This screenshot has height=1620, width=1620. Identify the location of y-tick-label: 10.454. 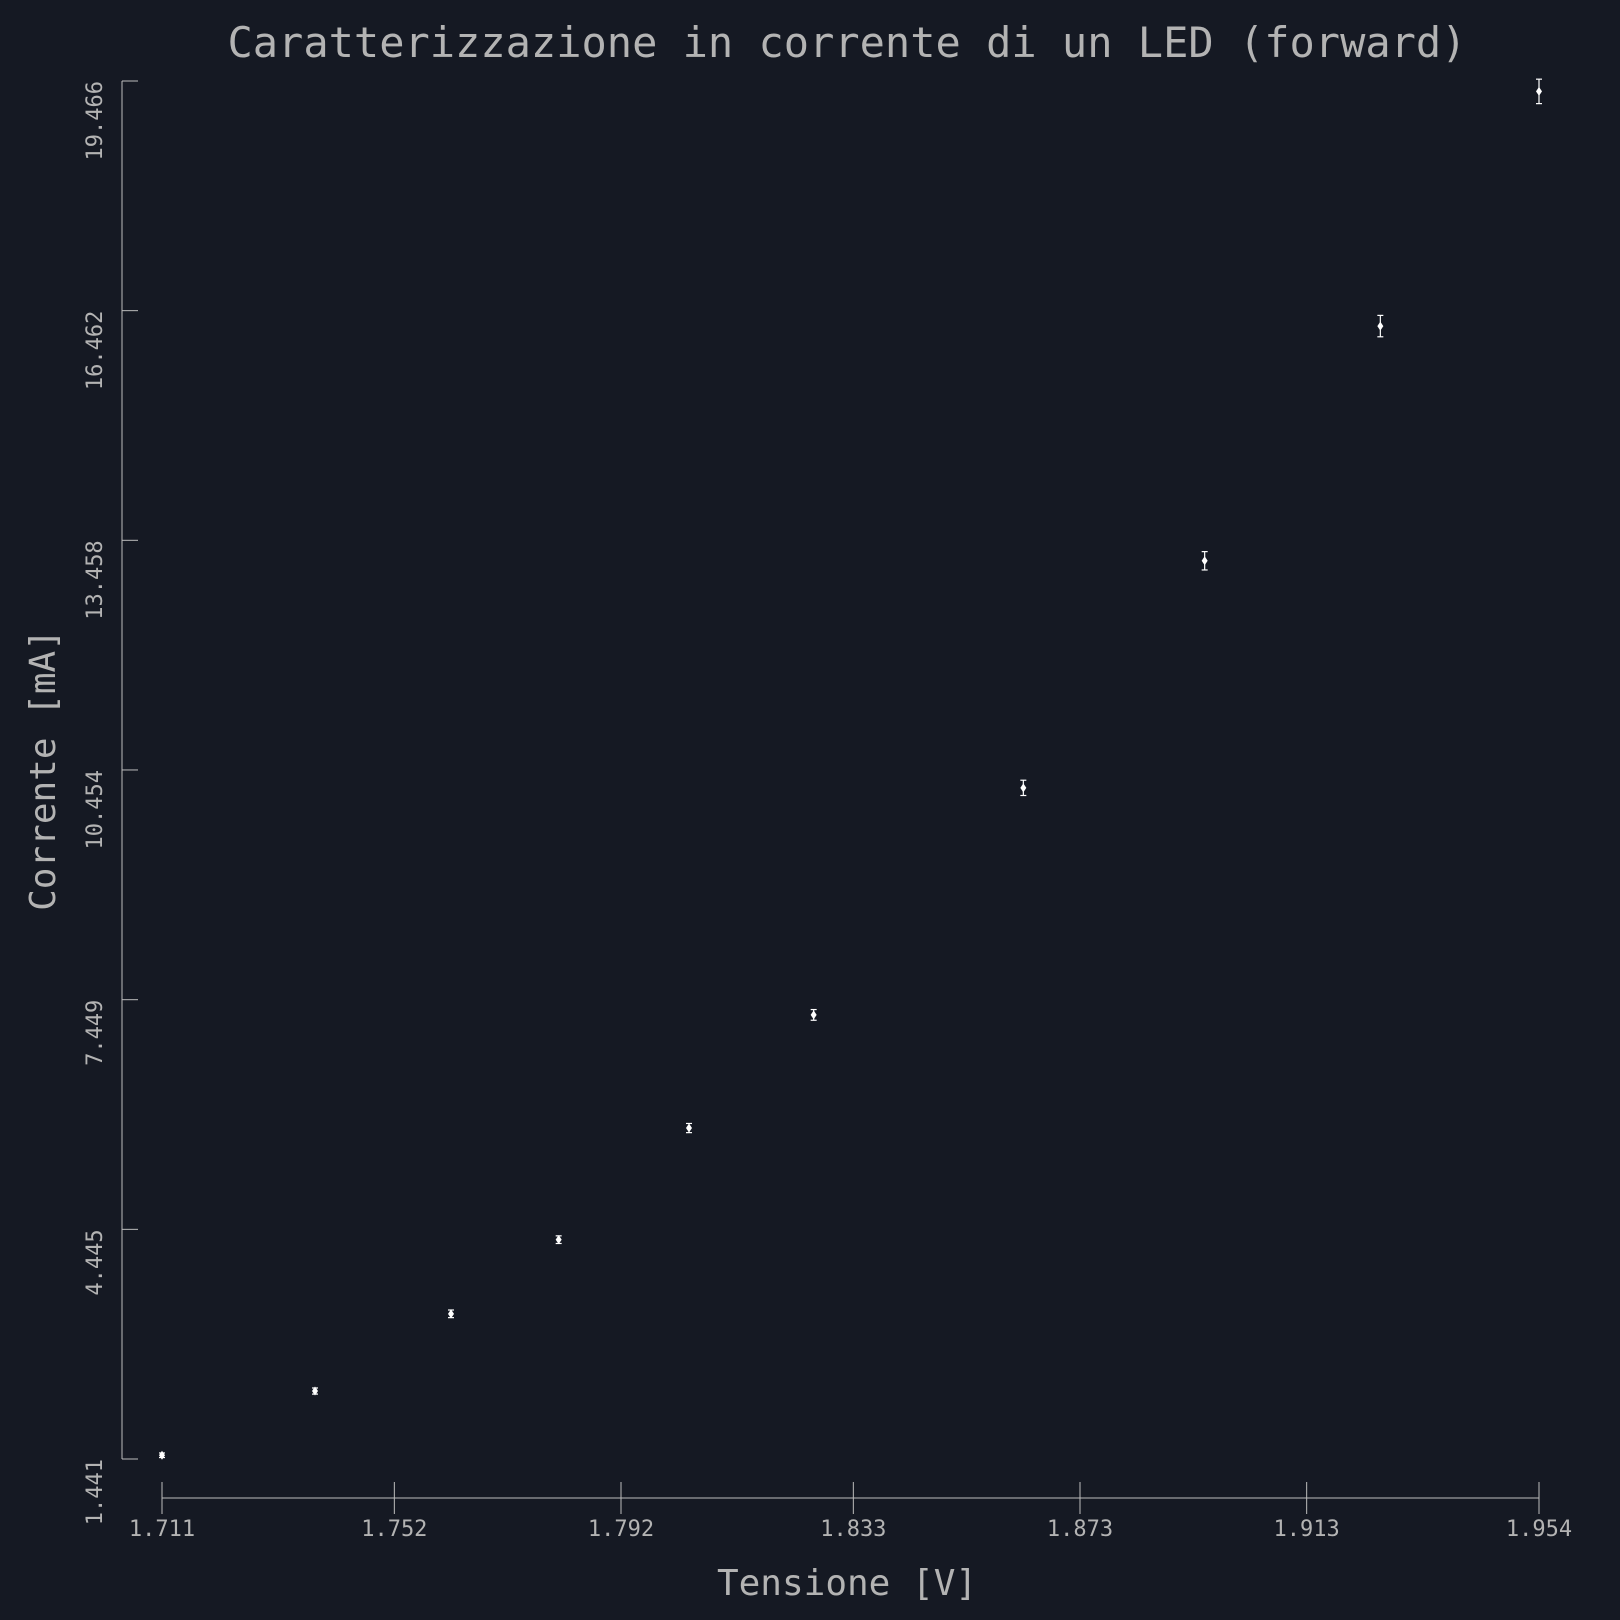
(95, 809).